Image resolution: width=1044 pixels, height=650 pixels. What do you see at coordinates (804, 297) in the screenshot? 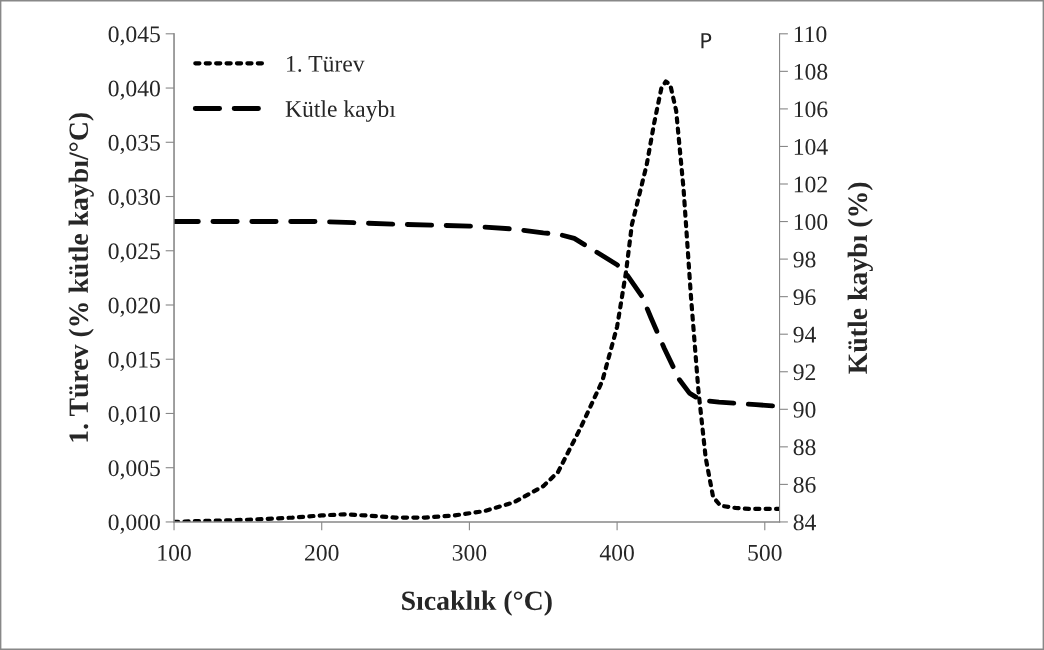
I see `y2-tick-label: 96` at bounding box center [804, 297].